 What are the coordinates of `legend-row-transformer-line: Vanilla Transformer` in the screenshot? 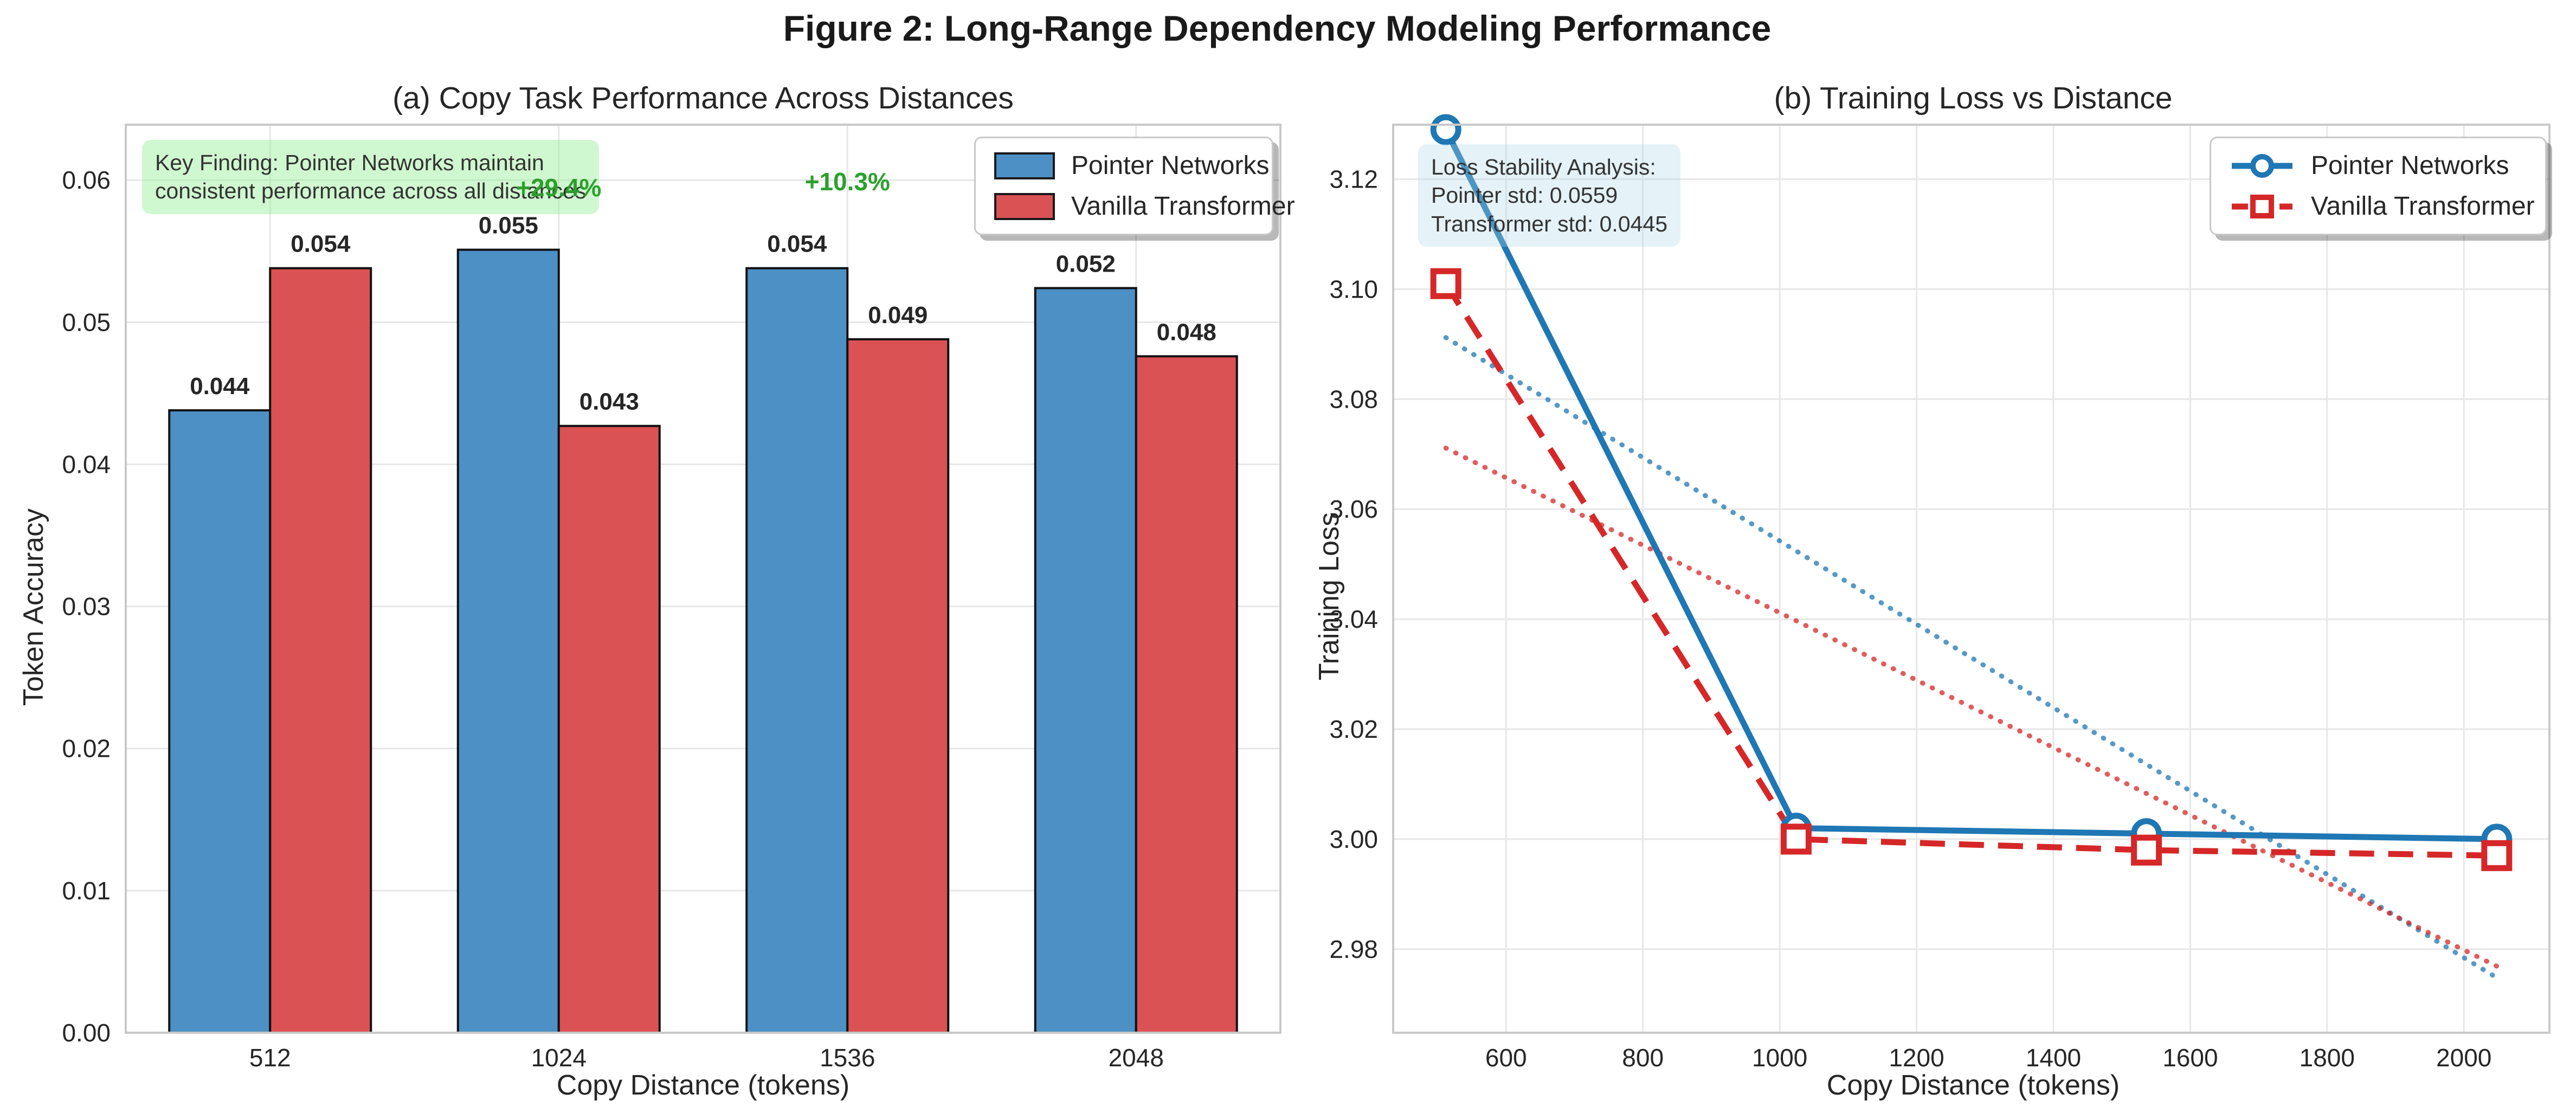 It's located at (2382, 206).